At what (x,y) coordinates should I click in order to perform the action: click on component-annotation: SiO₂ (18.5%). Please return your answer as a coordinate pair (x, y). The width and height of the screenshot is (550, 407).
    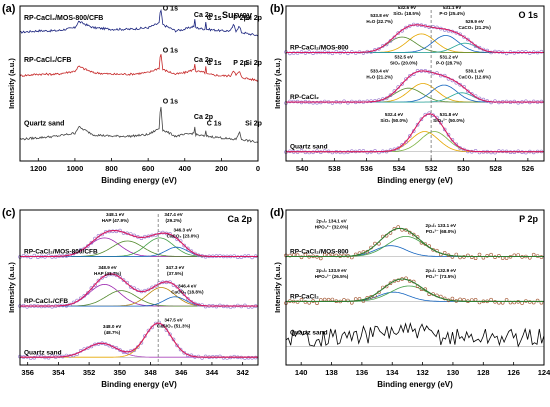
    Looking at the image, I should click on (407, 13).